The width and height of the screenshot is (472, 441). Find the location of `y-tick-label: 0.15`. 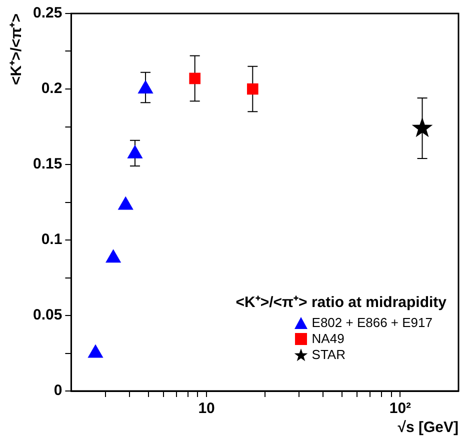

y-tick-label: 0.15 is located at coordinates (47, 164).